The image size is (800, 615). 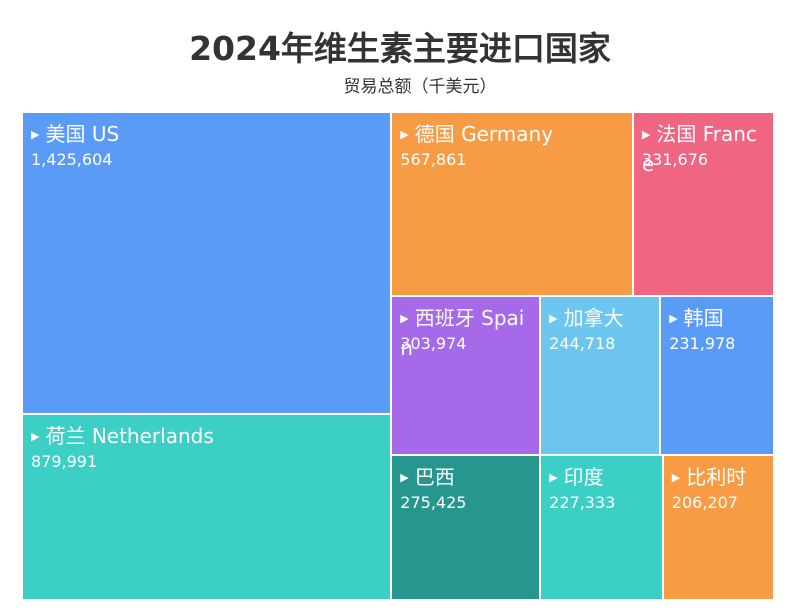 What do you see at coordinates (467, 479) in the screenshot?
I see `tile-label: ▶ 巴西` at bounding box center [467, 479].